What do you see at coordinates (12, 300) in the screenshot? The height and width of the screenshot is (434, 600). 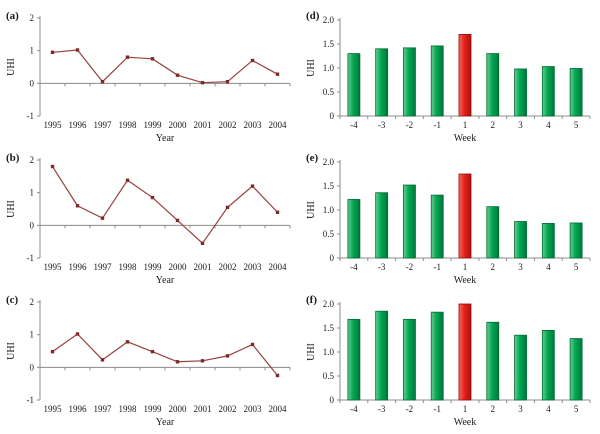 I see `panel-c-label: (c)` at bounding box center [12, 300].